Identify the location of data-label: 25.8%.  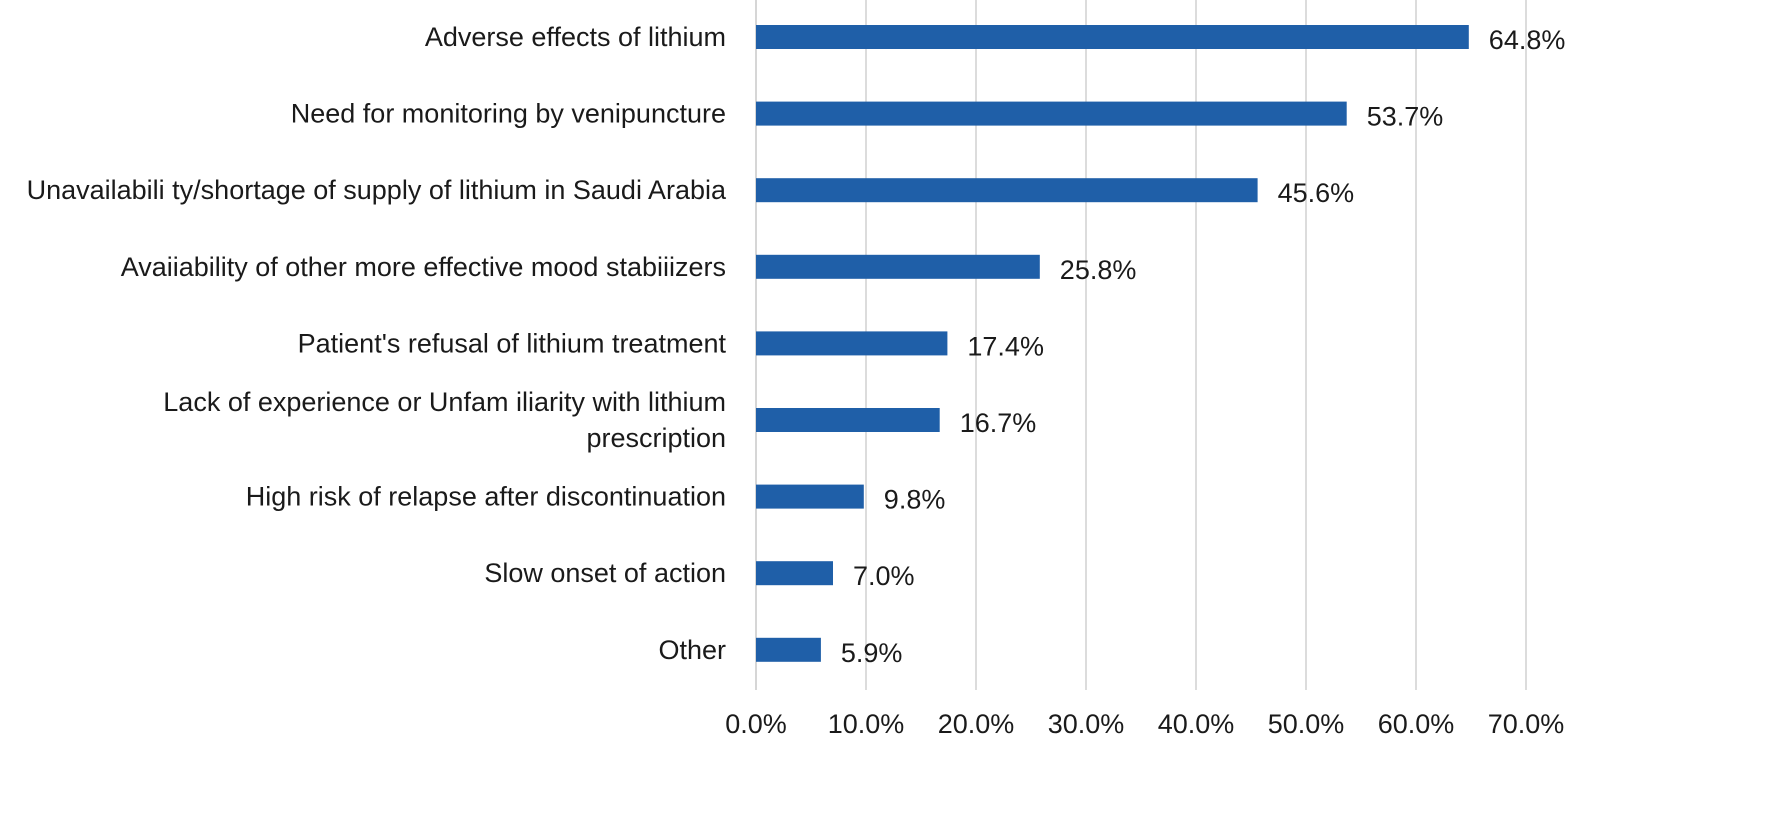
(1098, 270).